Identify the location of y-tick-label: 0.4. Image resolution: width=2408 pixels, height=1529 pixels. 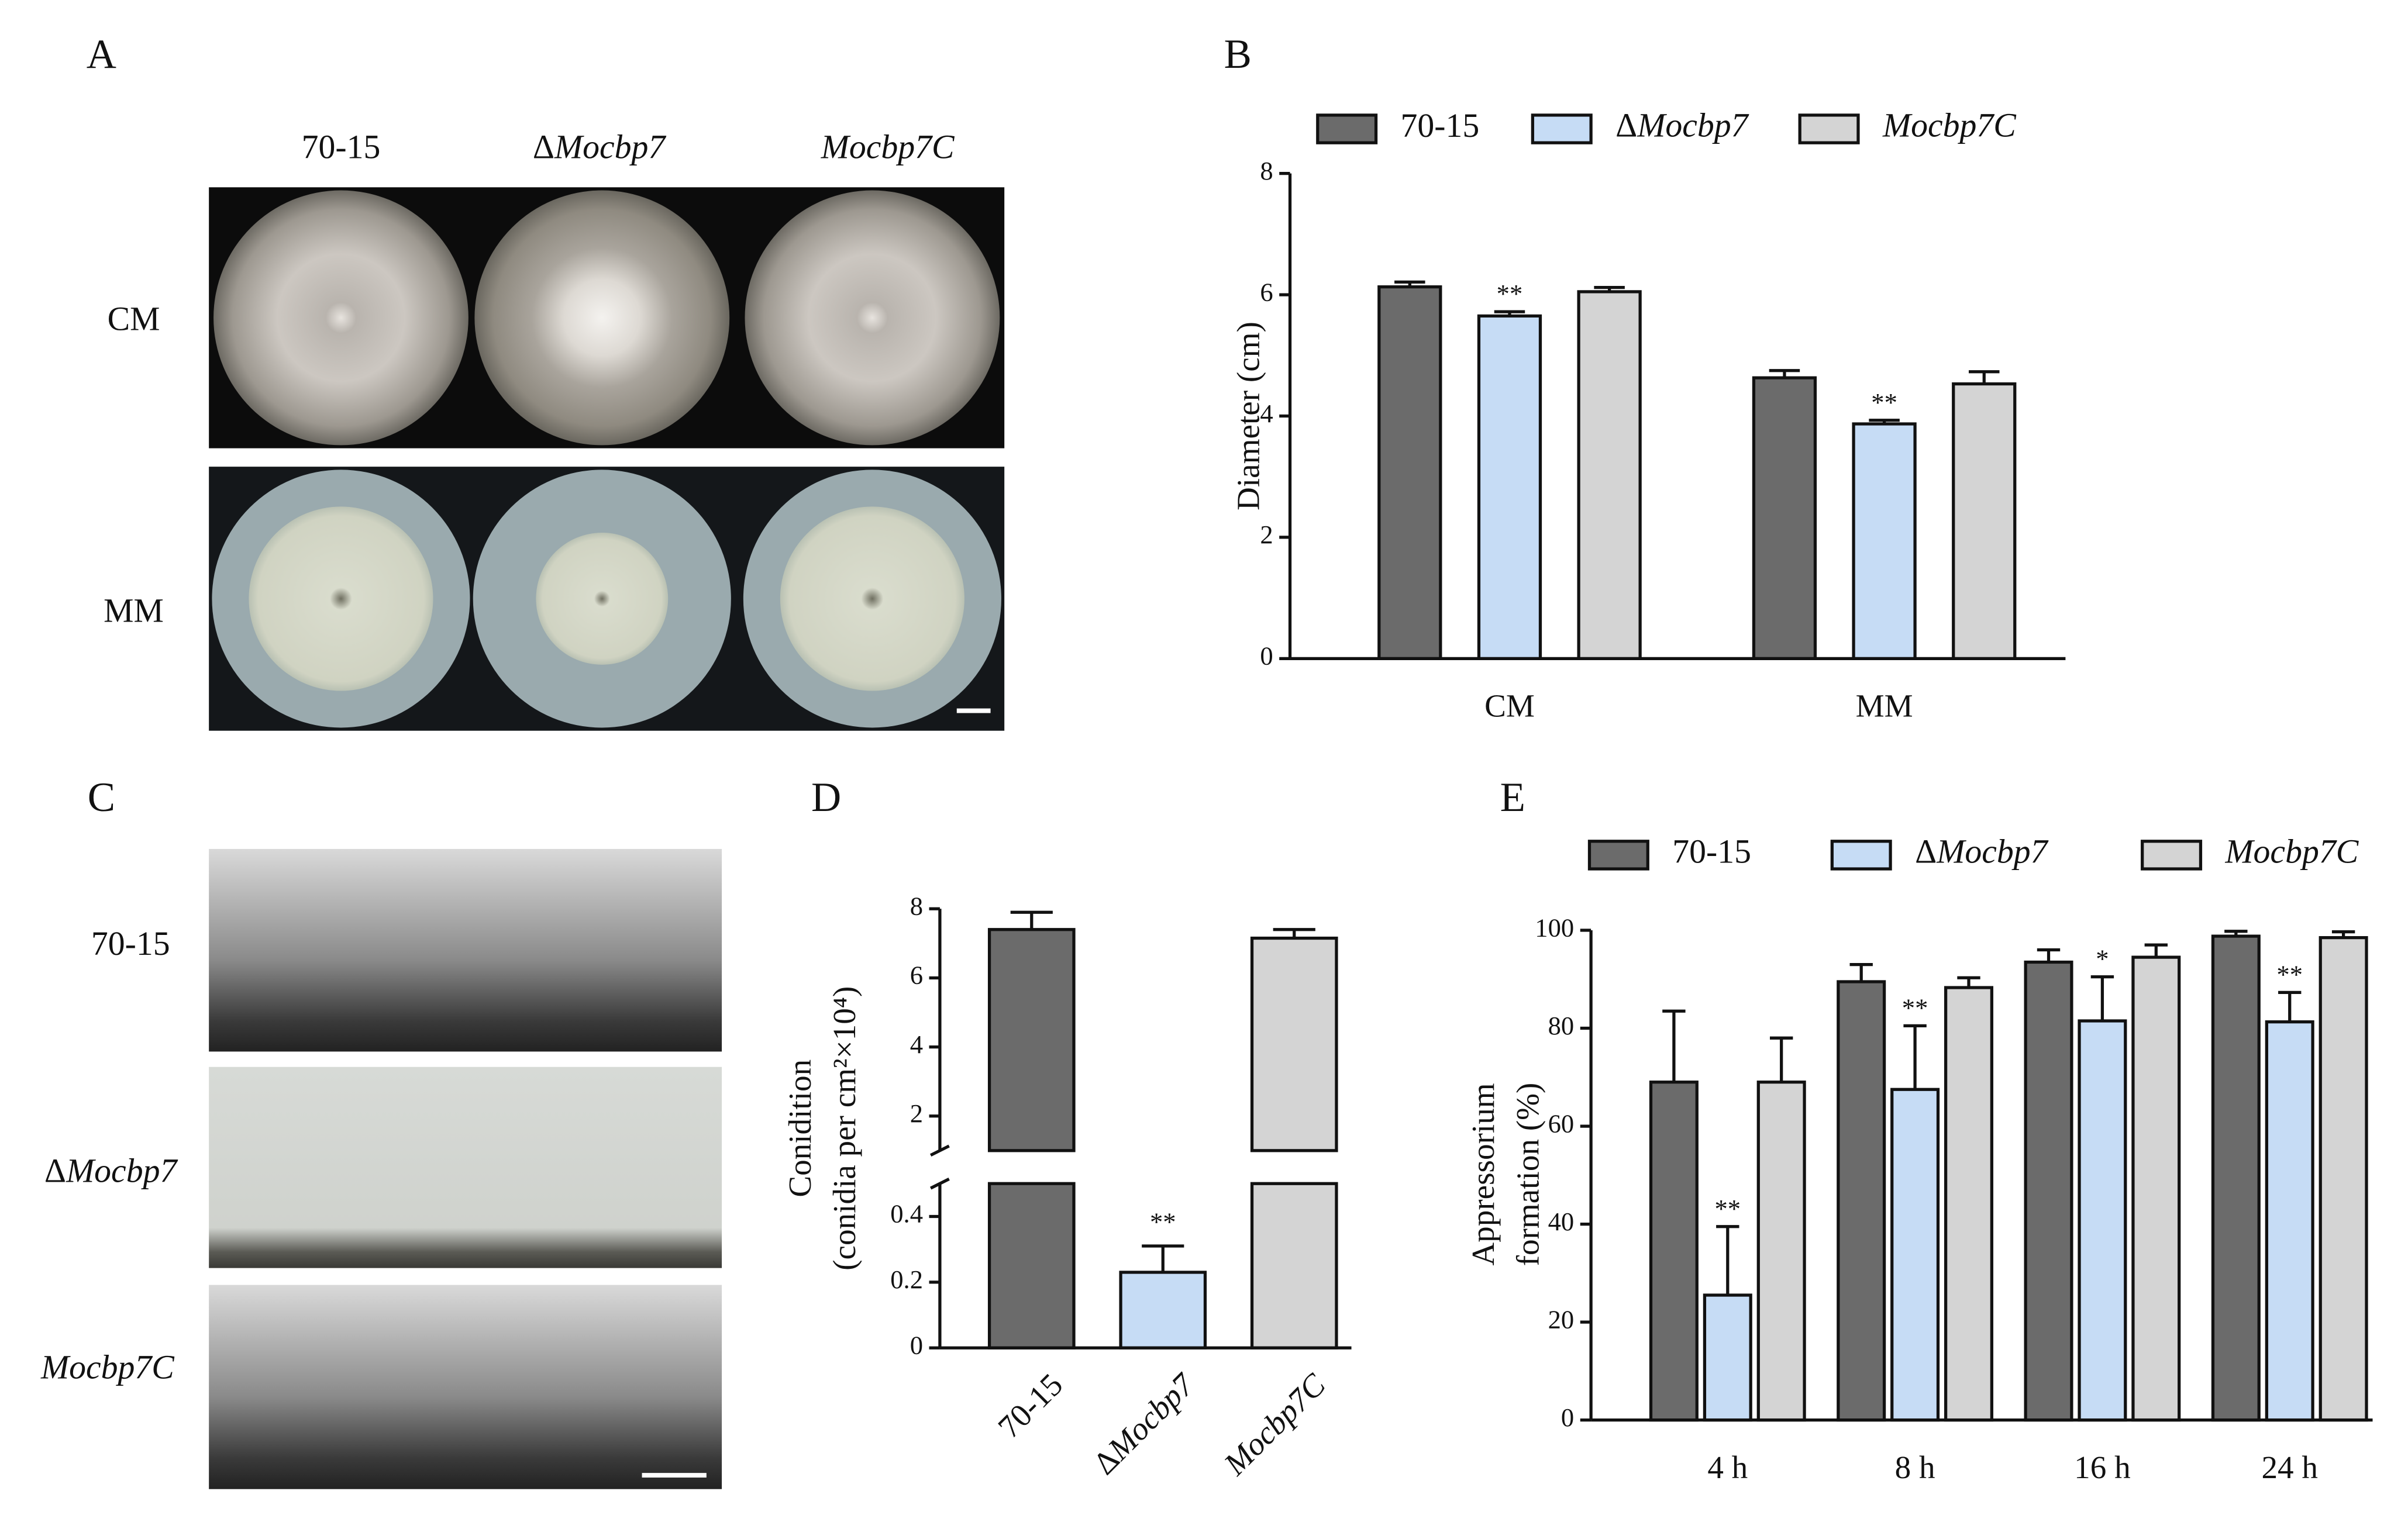
(906, 1213).